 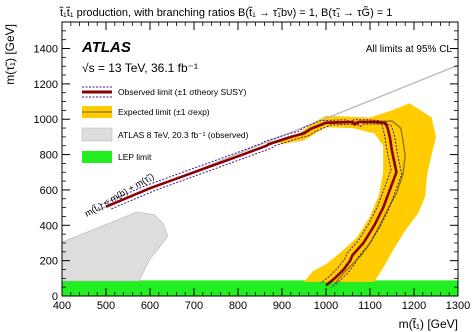 I want to click on legend-expected-label: Expected limit (±1 σexp), so click(x=164, y=112).